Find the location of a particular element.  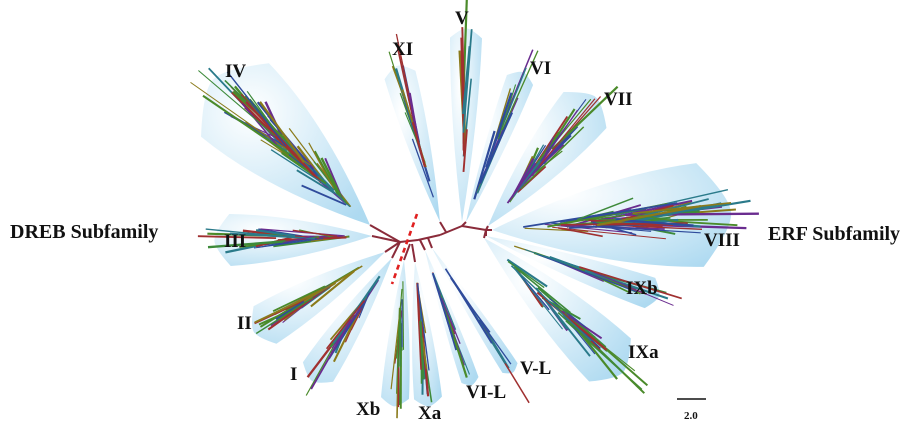

group-label-vii: VII is located at coordinates (618, 99).